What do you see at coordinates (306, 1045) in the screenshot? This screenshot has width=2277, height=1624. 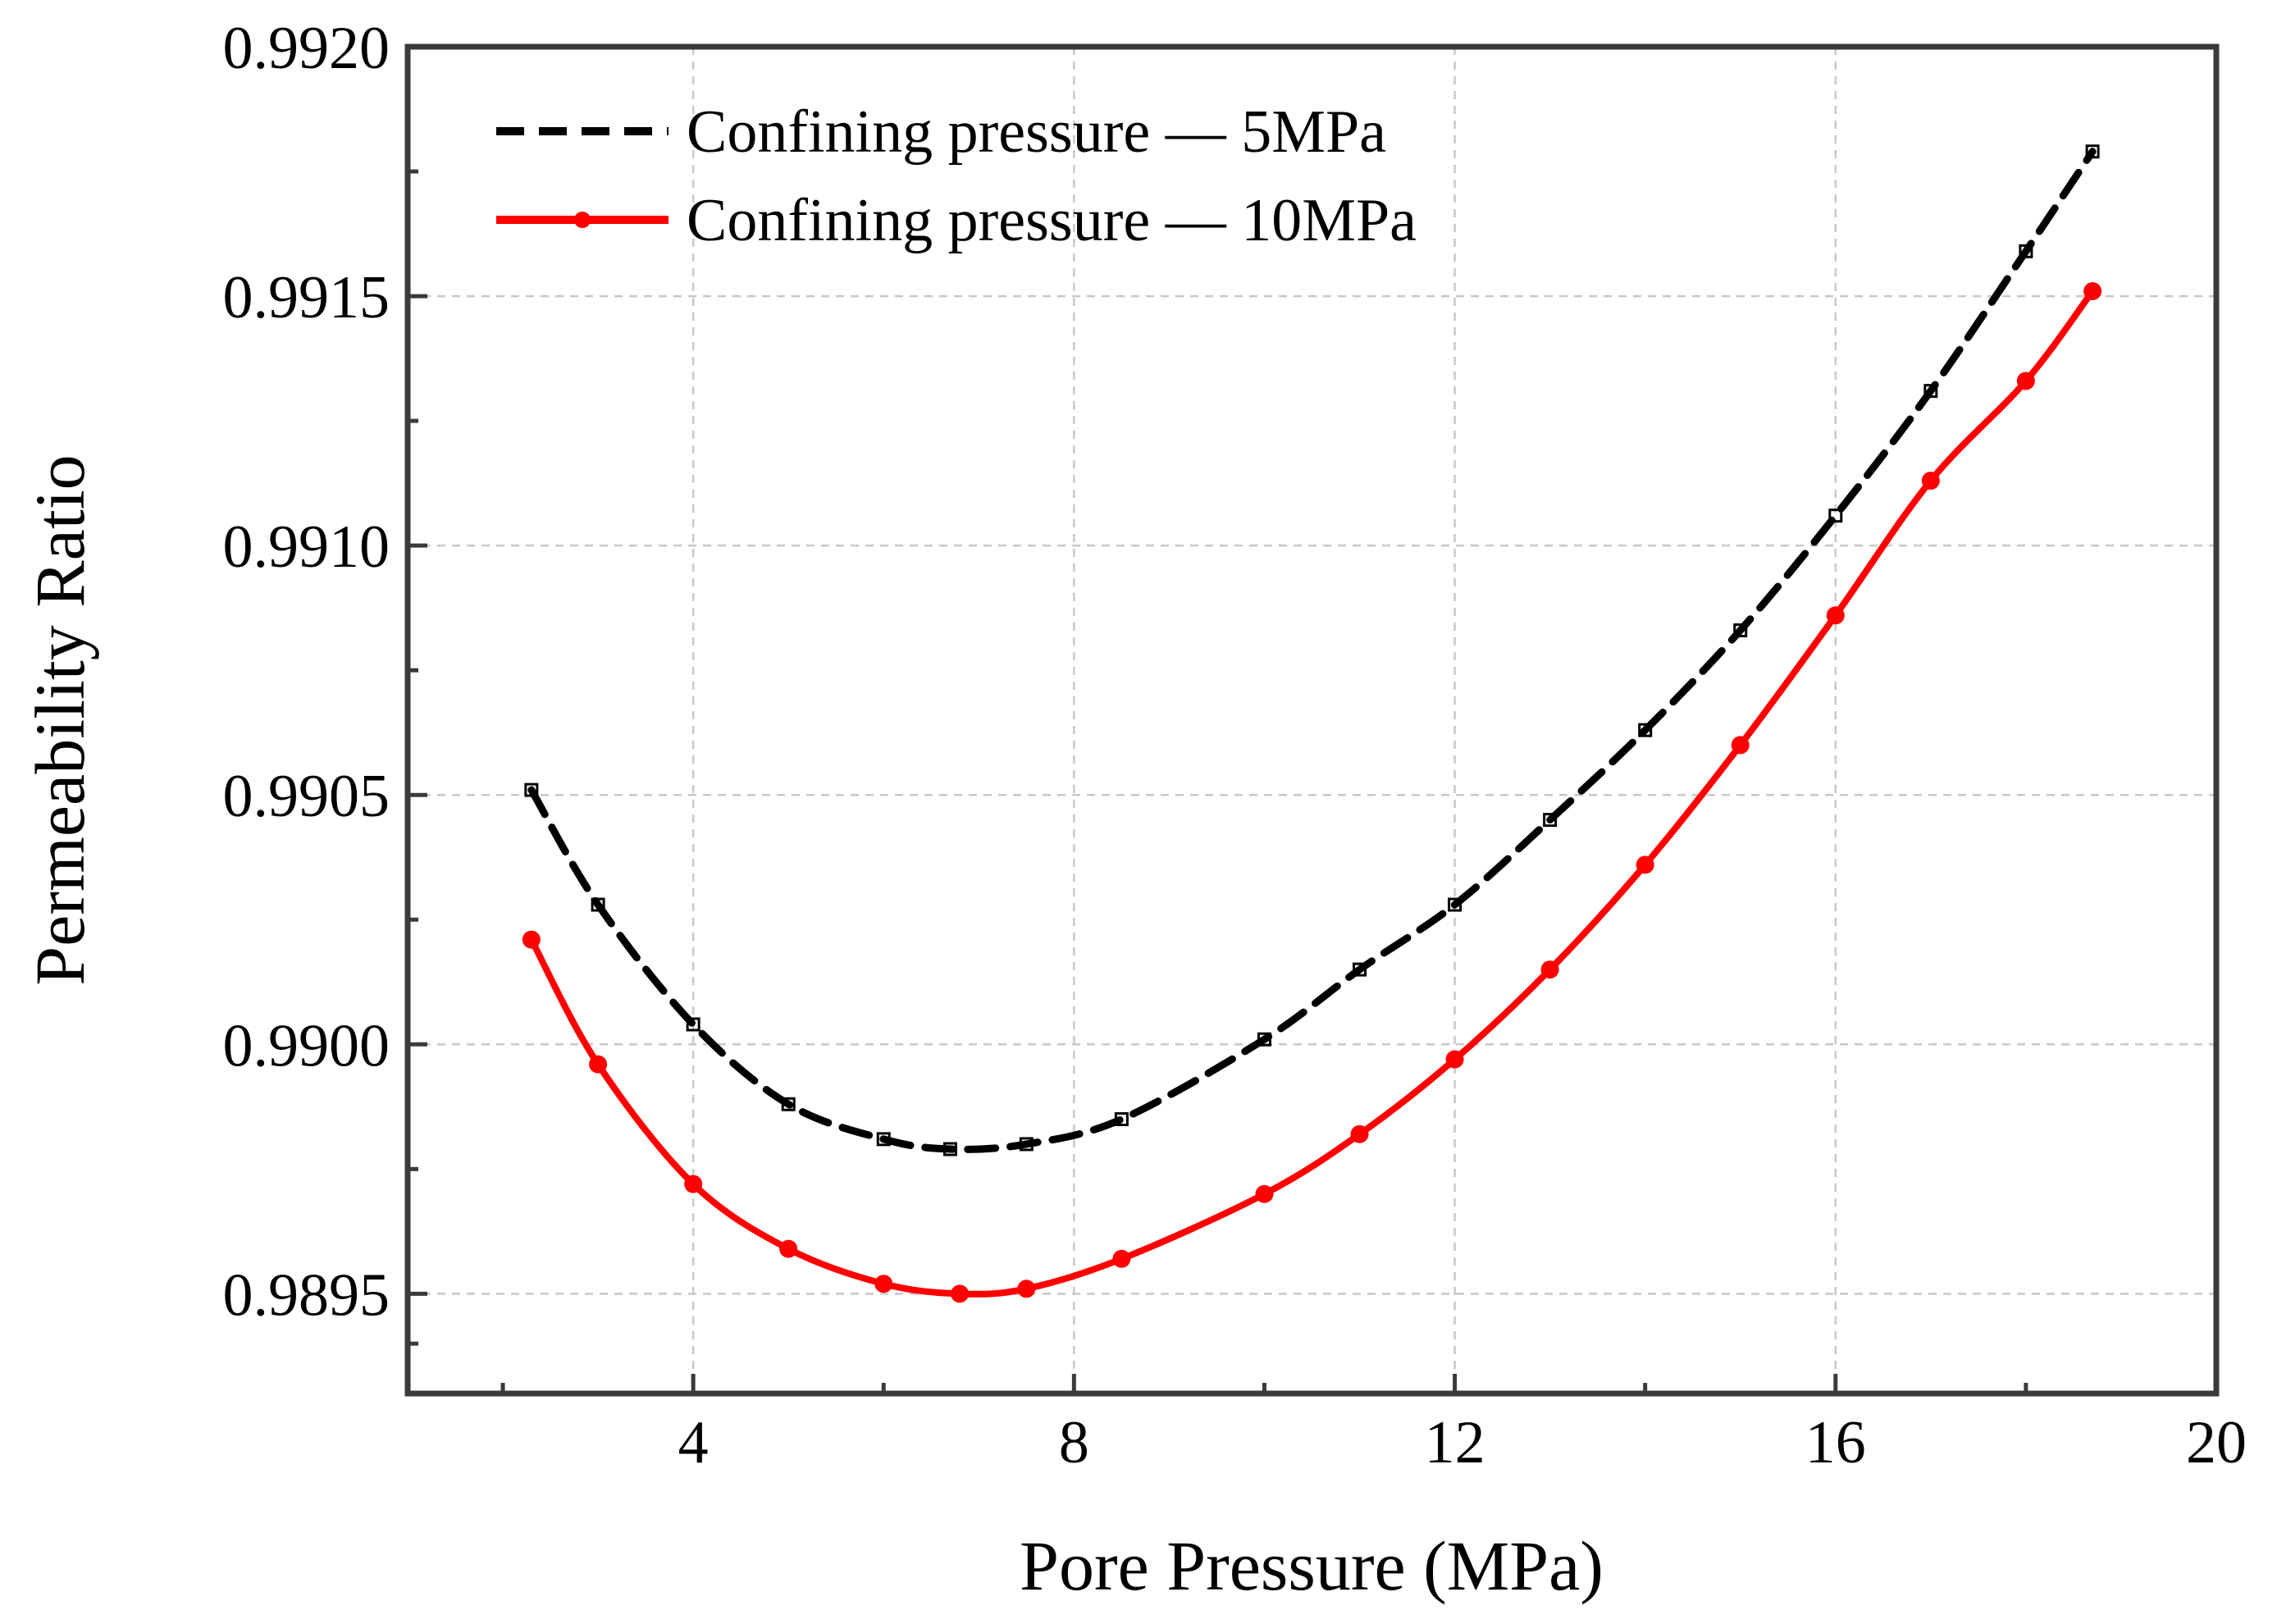 I see `y-tick-label: 0.9900` at bounding box center [306, 1045].